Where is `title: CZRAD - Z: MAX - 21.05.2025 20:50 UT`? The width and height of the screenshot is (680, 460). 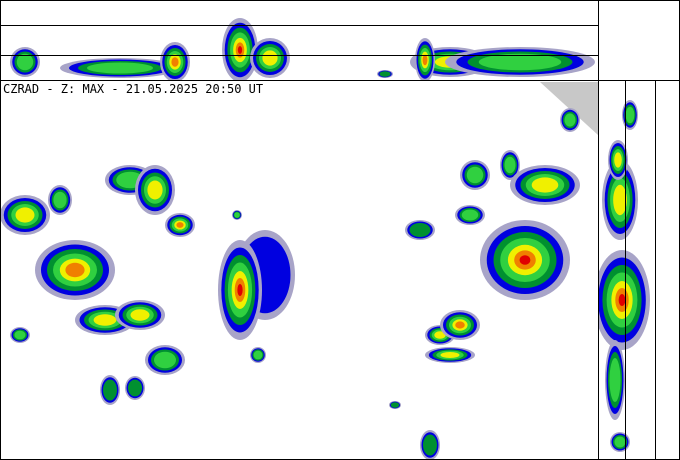
title: CZRAD - Z: MAX - 21.05.2025 20:50 UT is located at coordinates (133, 89).